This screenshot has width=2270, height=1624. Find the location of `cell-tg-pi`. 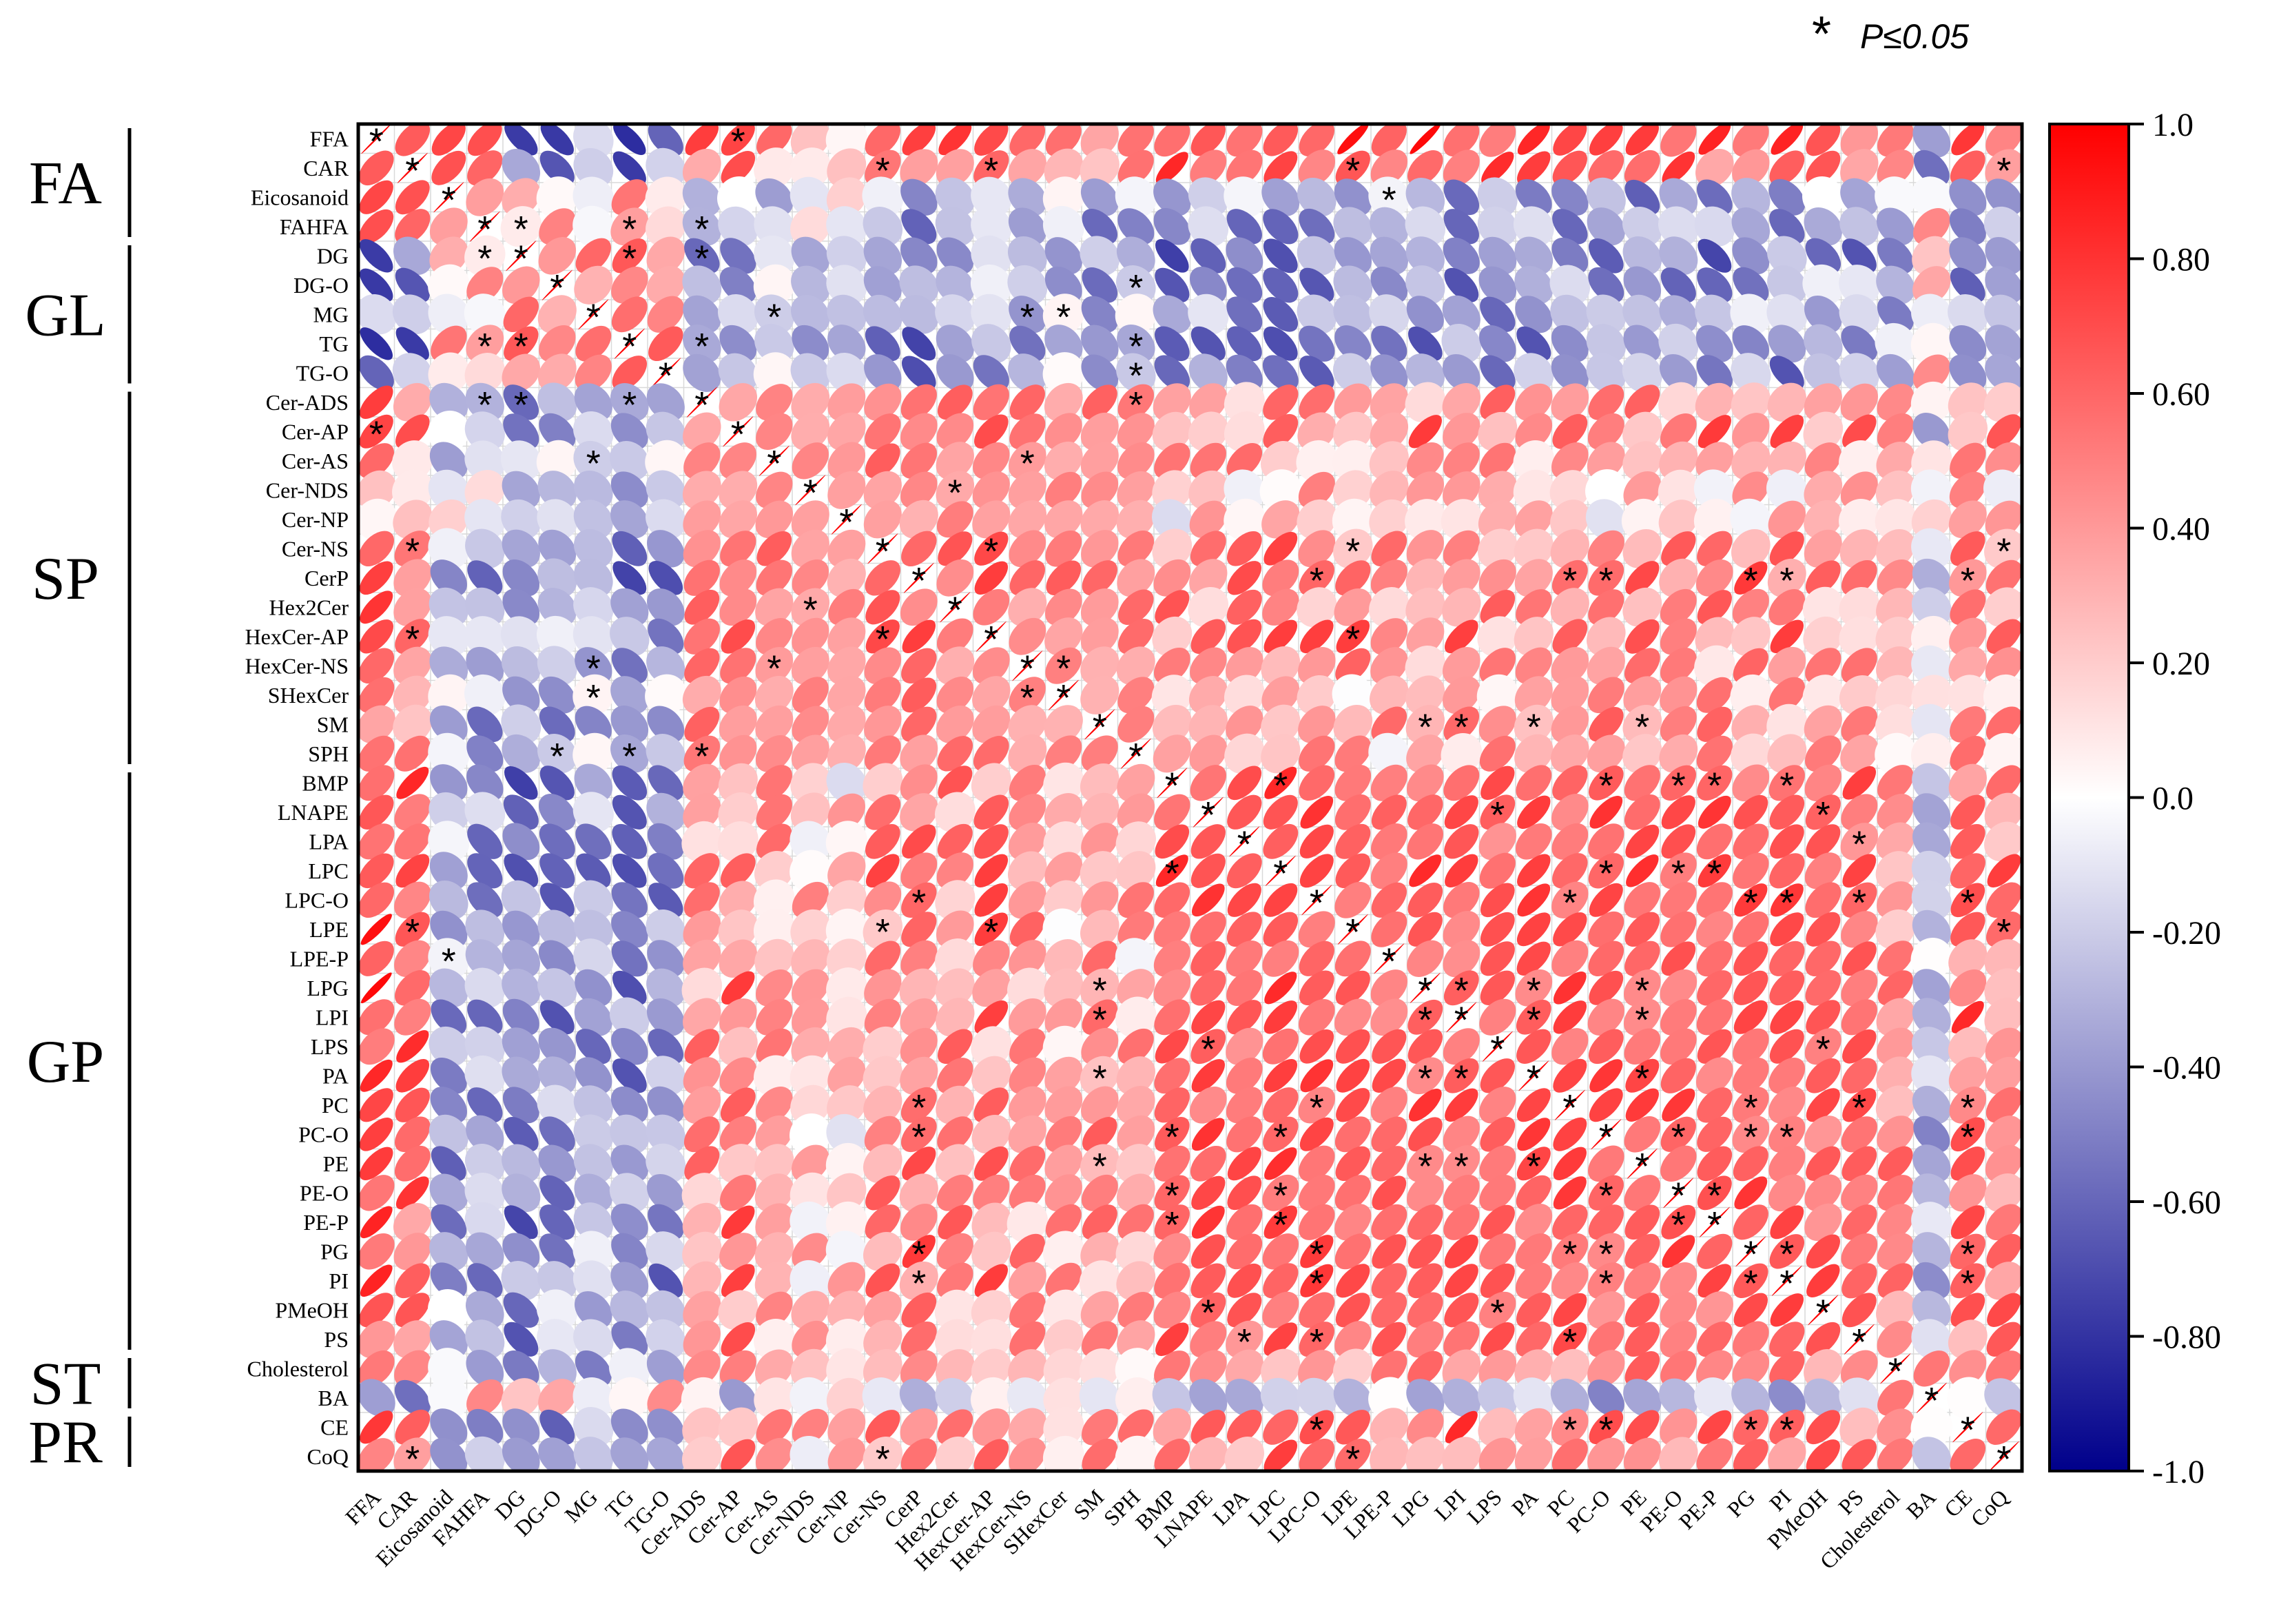

cell-tg-pi is located at coordinates (1787, 344).